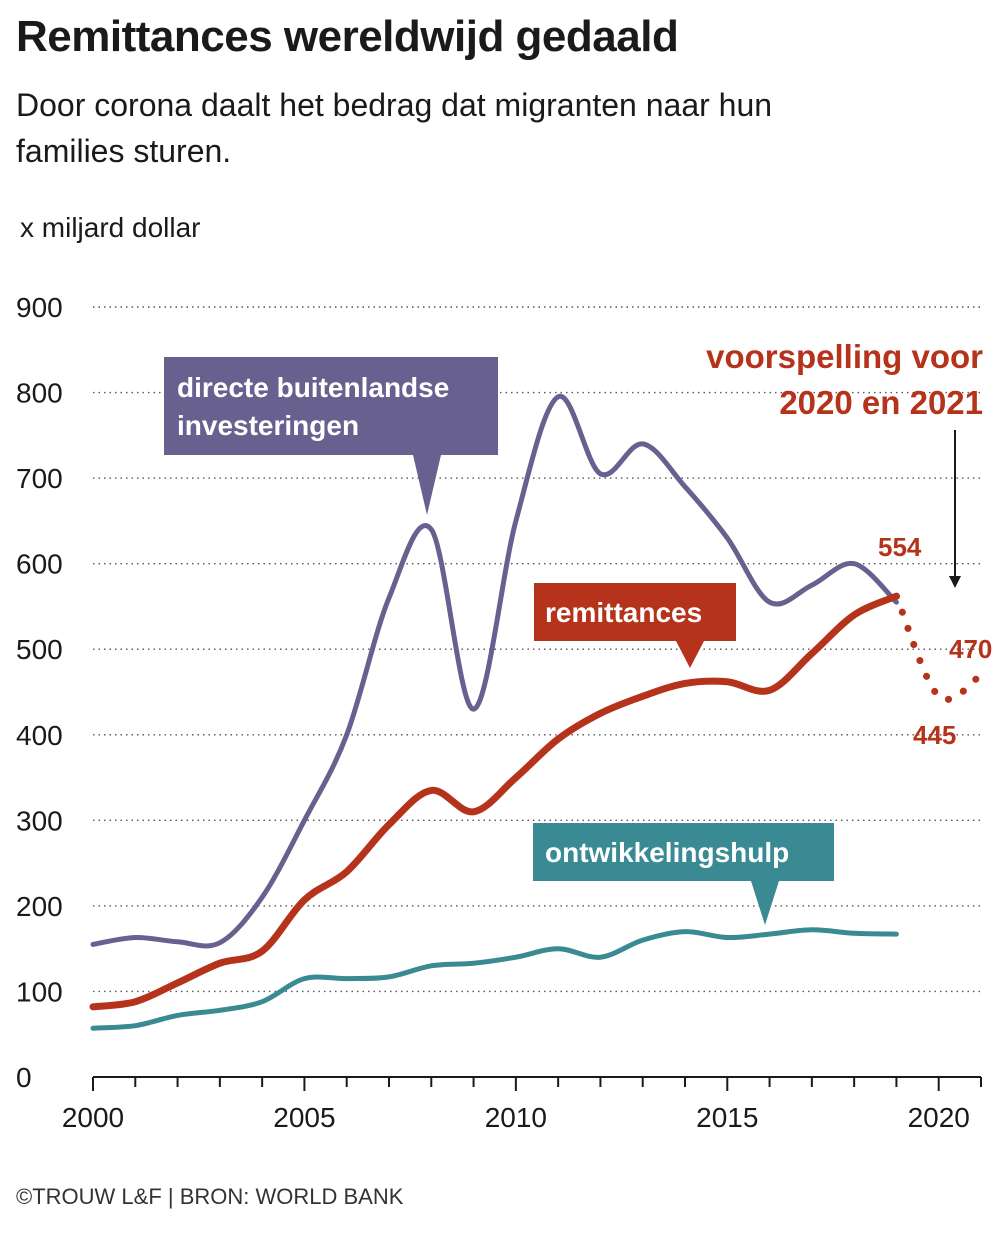 This screenshot has width=1000, height=1234. What do you see at coordinates (304, 1117) in the screenshot?
I see `x-tick-label-2005: 2005` at bounding box center [304, 1117].